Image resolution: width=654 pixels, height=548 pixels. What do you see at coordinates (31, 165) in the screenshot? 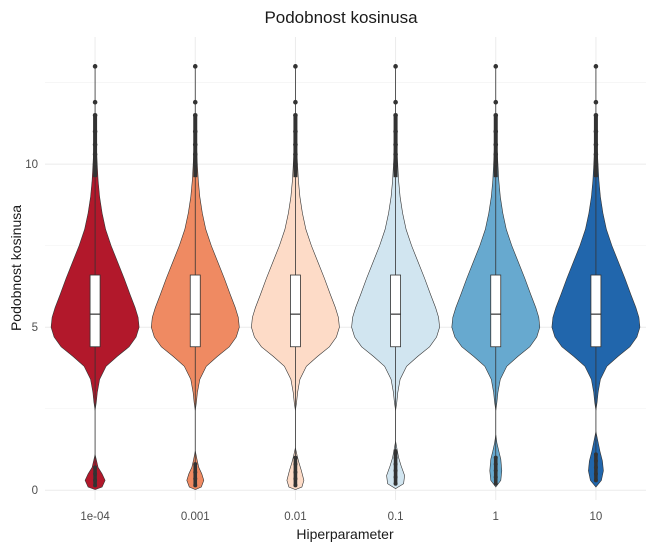
I see `y-tick-label: 10` at bounding box center [31, 165].